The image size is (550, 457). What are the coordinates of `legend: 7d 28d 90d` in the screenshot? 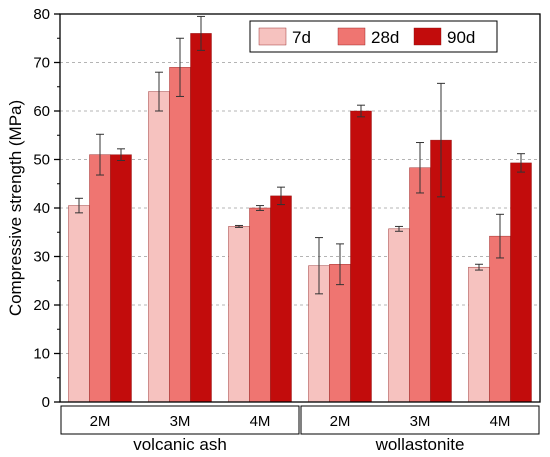 It's located at (373, 36).